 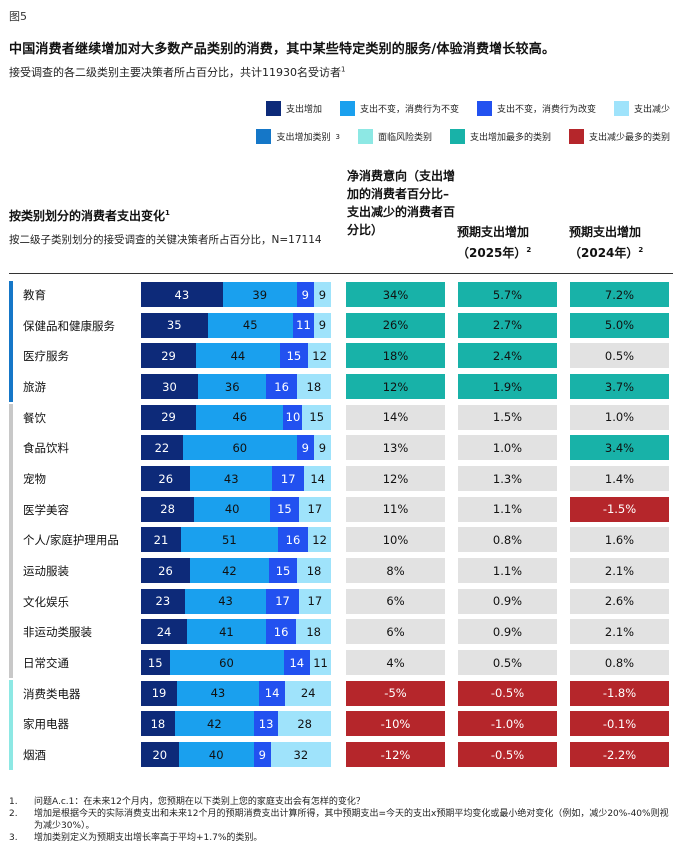 I want to click on expected-2024-cell: -1.8%, so click(x=619, y=693).